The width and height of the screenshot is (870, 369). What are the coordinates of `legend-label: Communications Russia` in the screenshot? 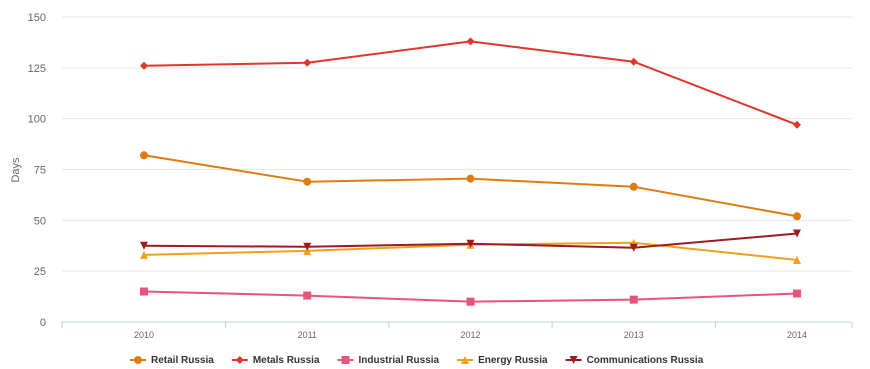 It's located at (645, 360).